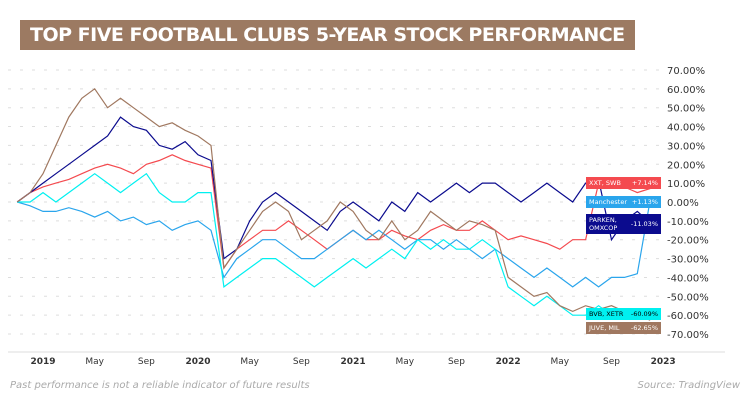 The image size is (750, 408). I want to click on legend-badge: BVB, XETR -60.09%, so click(623, 314).